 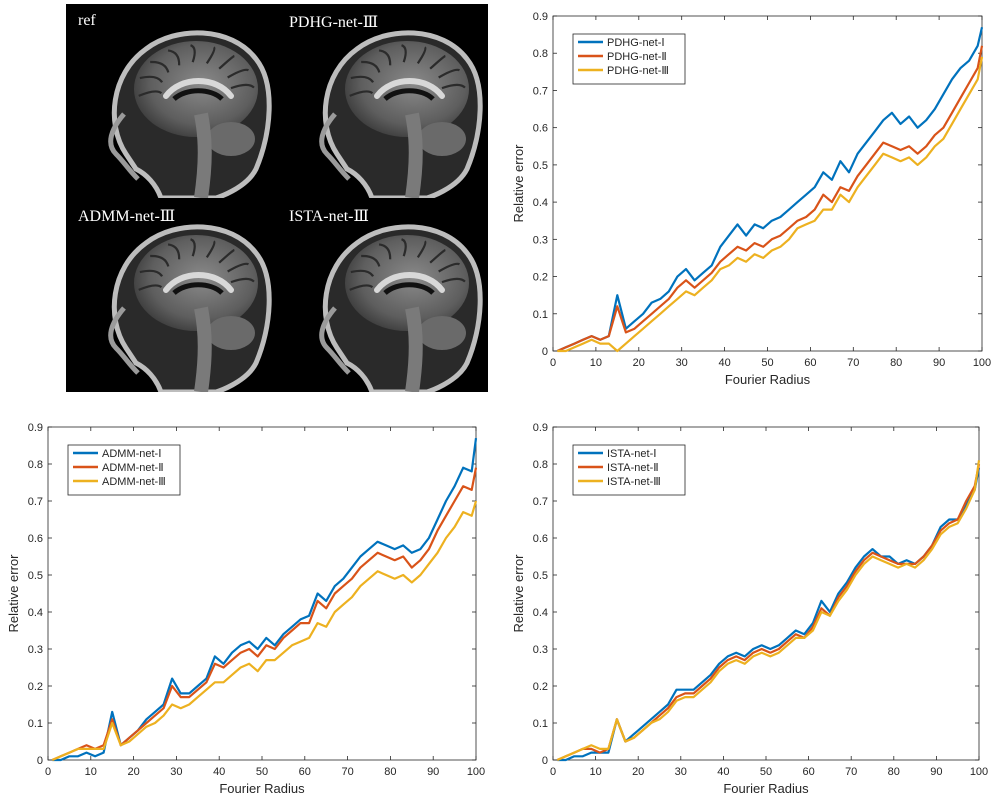 I want to click on mri-panel-label: ref, so click(x=87, y=20).